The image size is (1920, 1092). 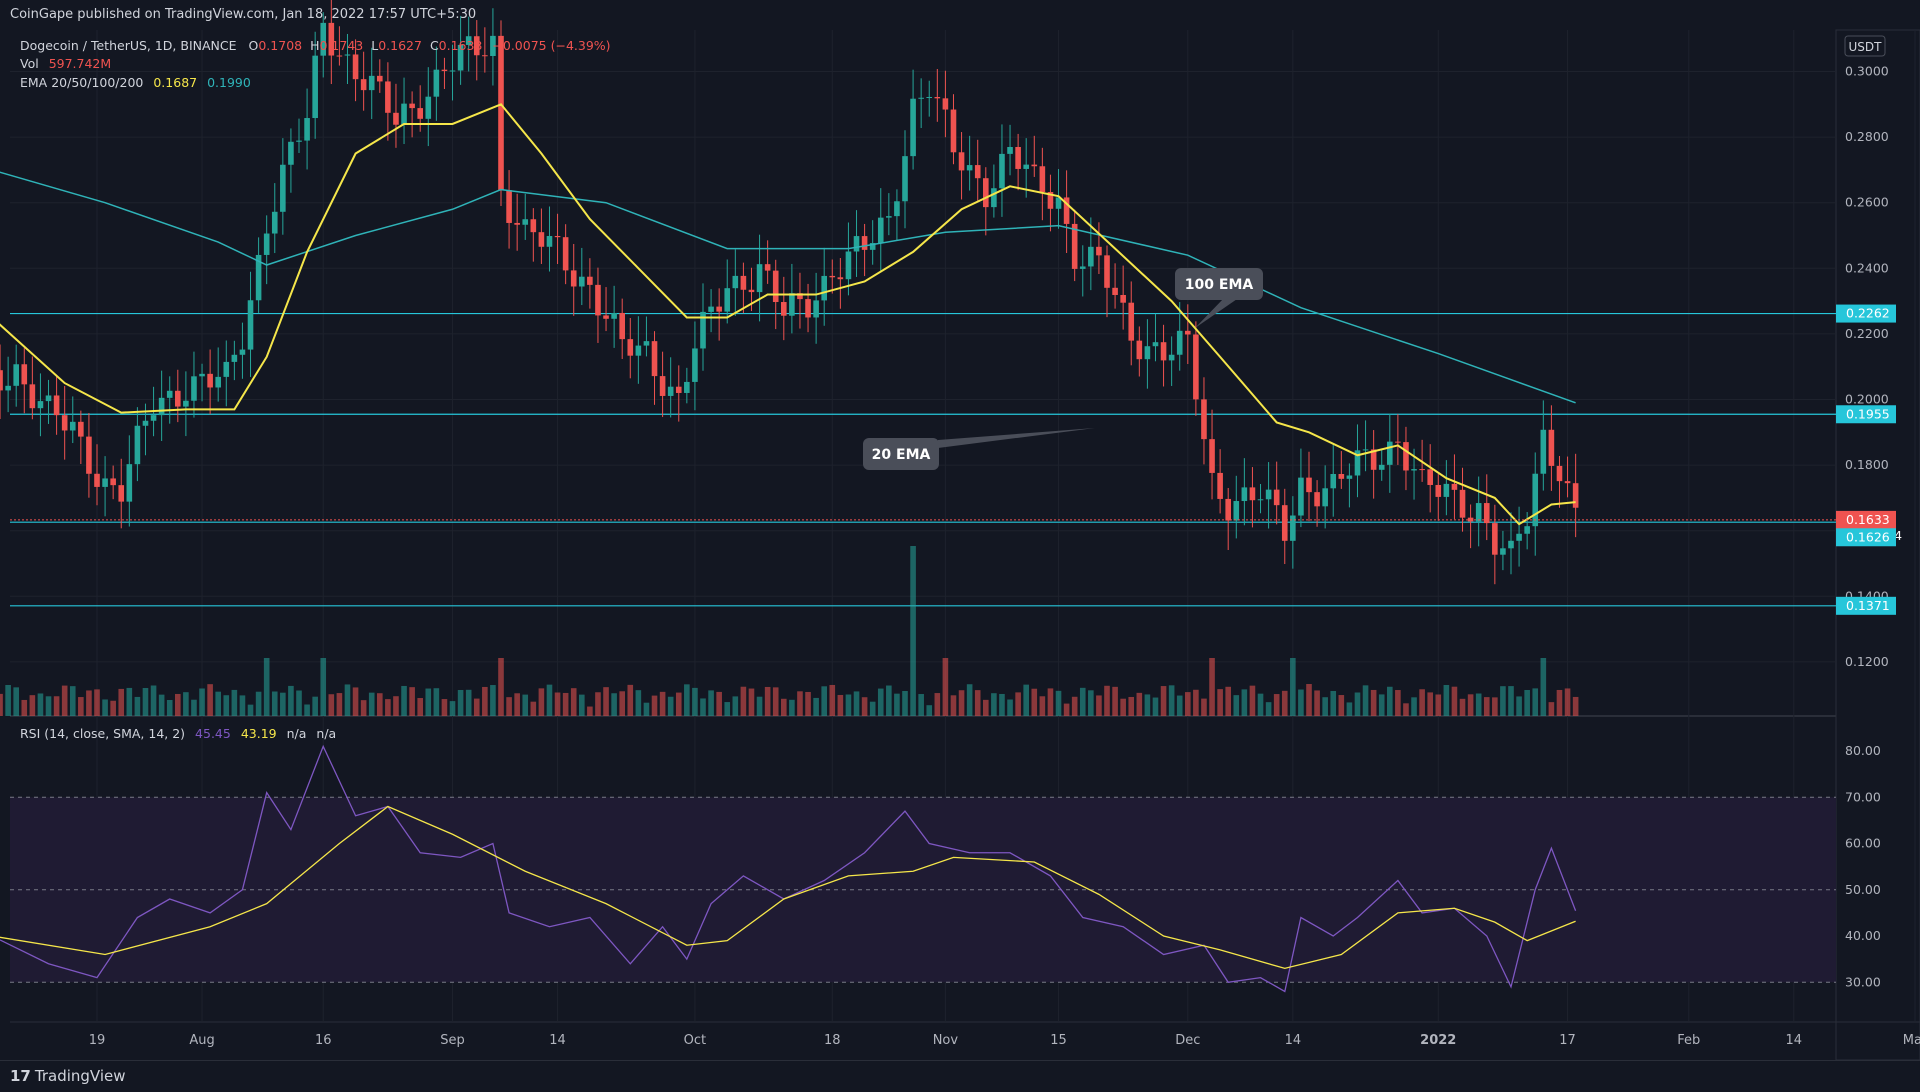 I want to click on volume-bars, so click(x=789, y=631).